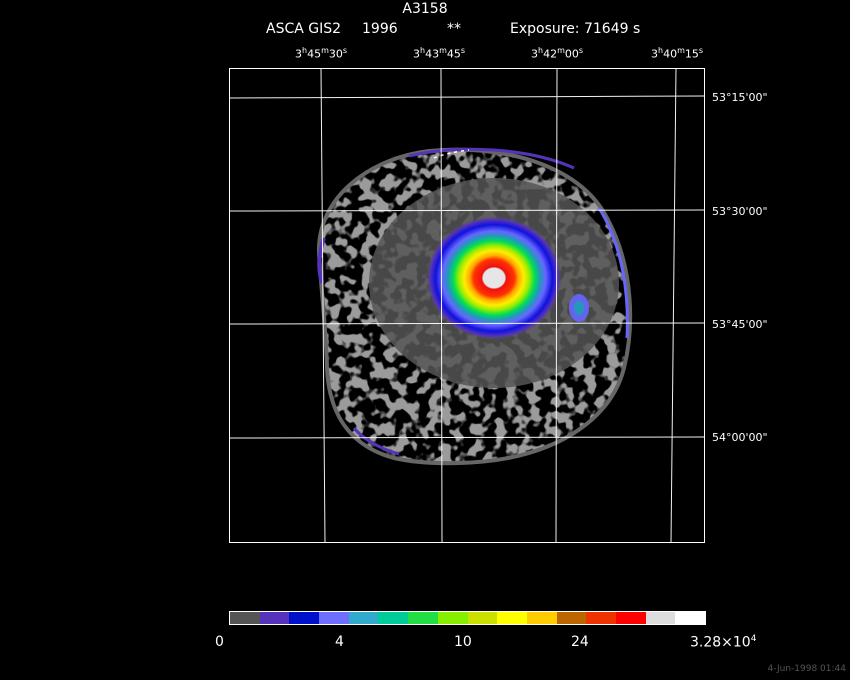  I want to click on timestamp: 4-Jun-1998 01:44, so click(807, 669).